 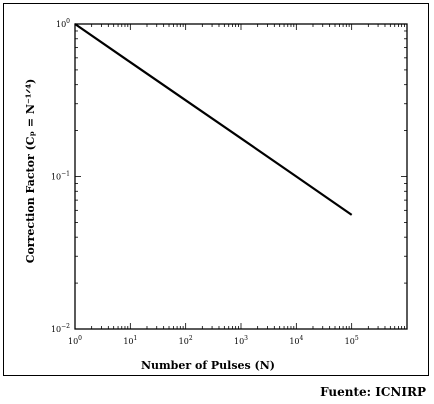 What do you see at coordinates (60, 328) in the screenshot?
I see `y-tick-label: 10⁻²` at bounding box center [60, 328].